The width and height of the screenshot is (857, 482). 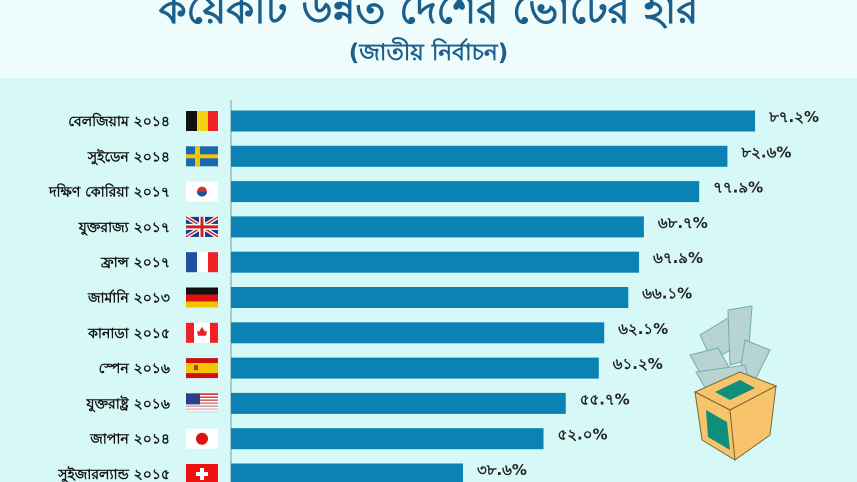 What do you see at coordinates (683, 223) in the screenshot?
I see `data-label: ৬৮.৭%` at bounding box center [683, 223].